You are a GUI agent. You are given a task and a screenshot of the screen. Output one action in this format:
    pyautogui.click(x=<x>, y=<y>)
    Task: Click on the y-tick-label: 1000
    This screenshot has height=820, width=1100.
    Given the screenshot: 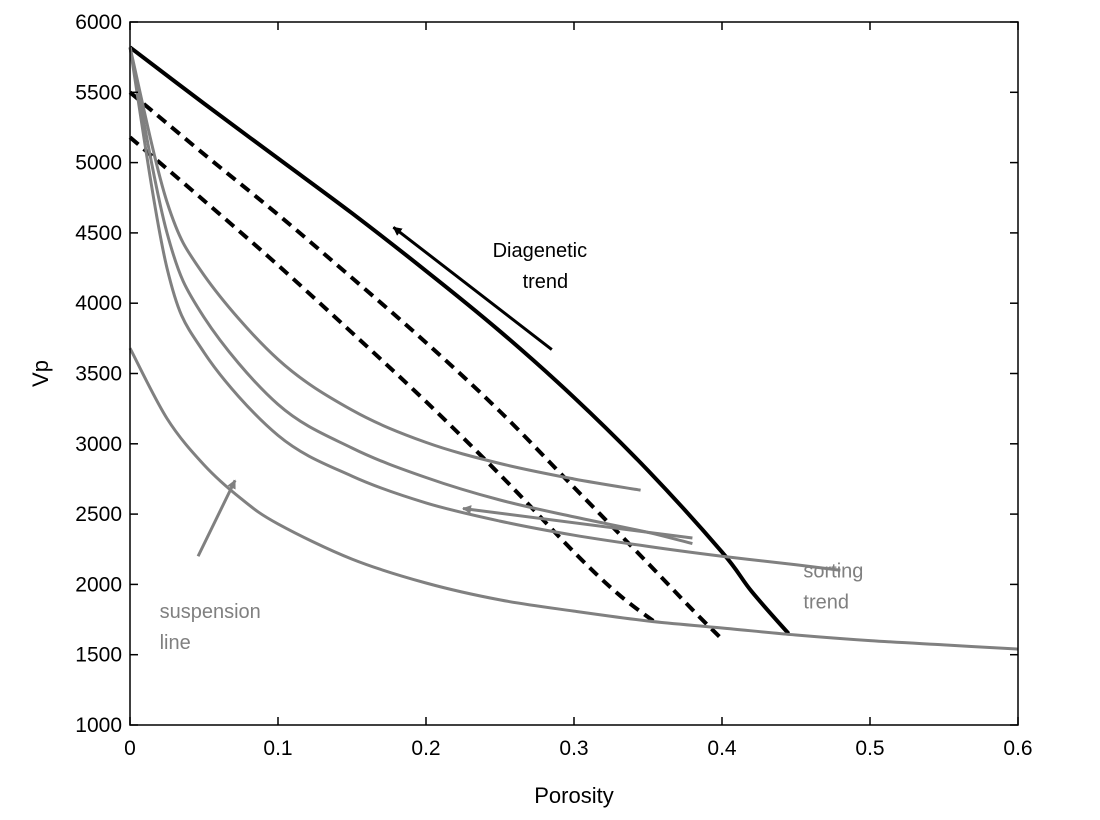 What is the action you would take?
    pyautogui.click(x=98, y=725)
    